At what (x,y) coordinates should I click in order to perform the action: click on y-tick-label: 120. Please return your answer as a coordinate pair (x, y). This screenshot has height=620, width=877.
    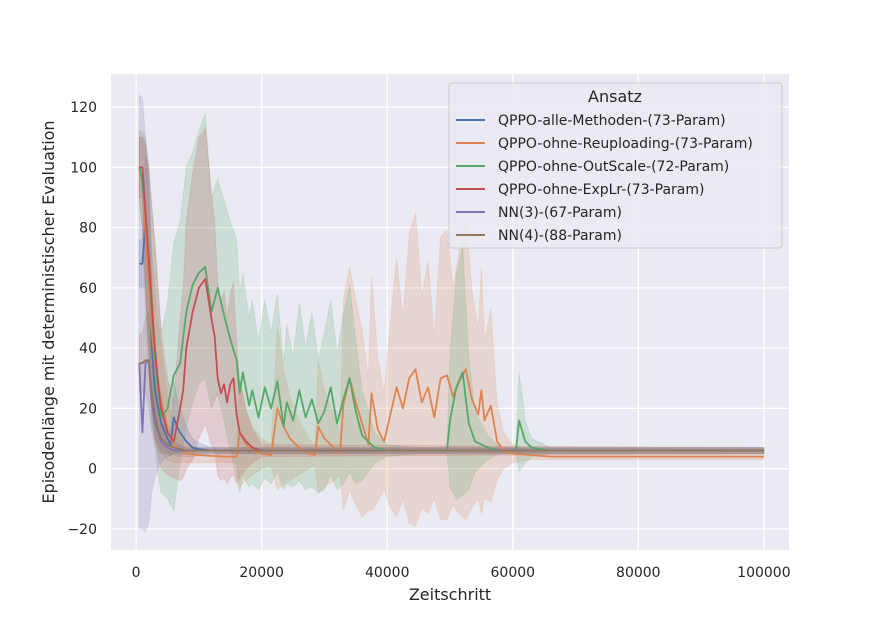
    Looking at the image, I should click on (83, 108).